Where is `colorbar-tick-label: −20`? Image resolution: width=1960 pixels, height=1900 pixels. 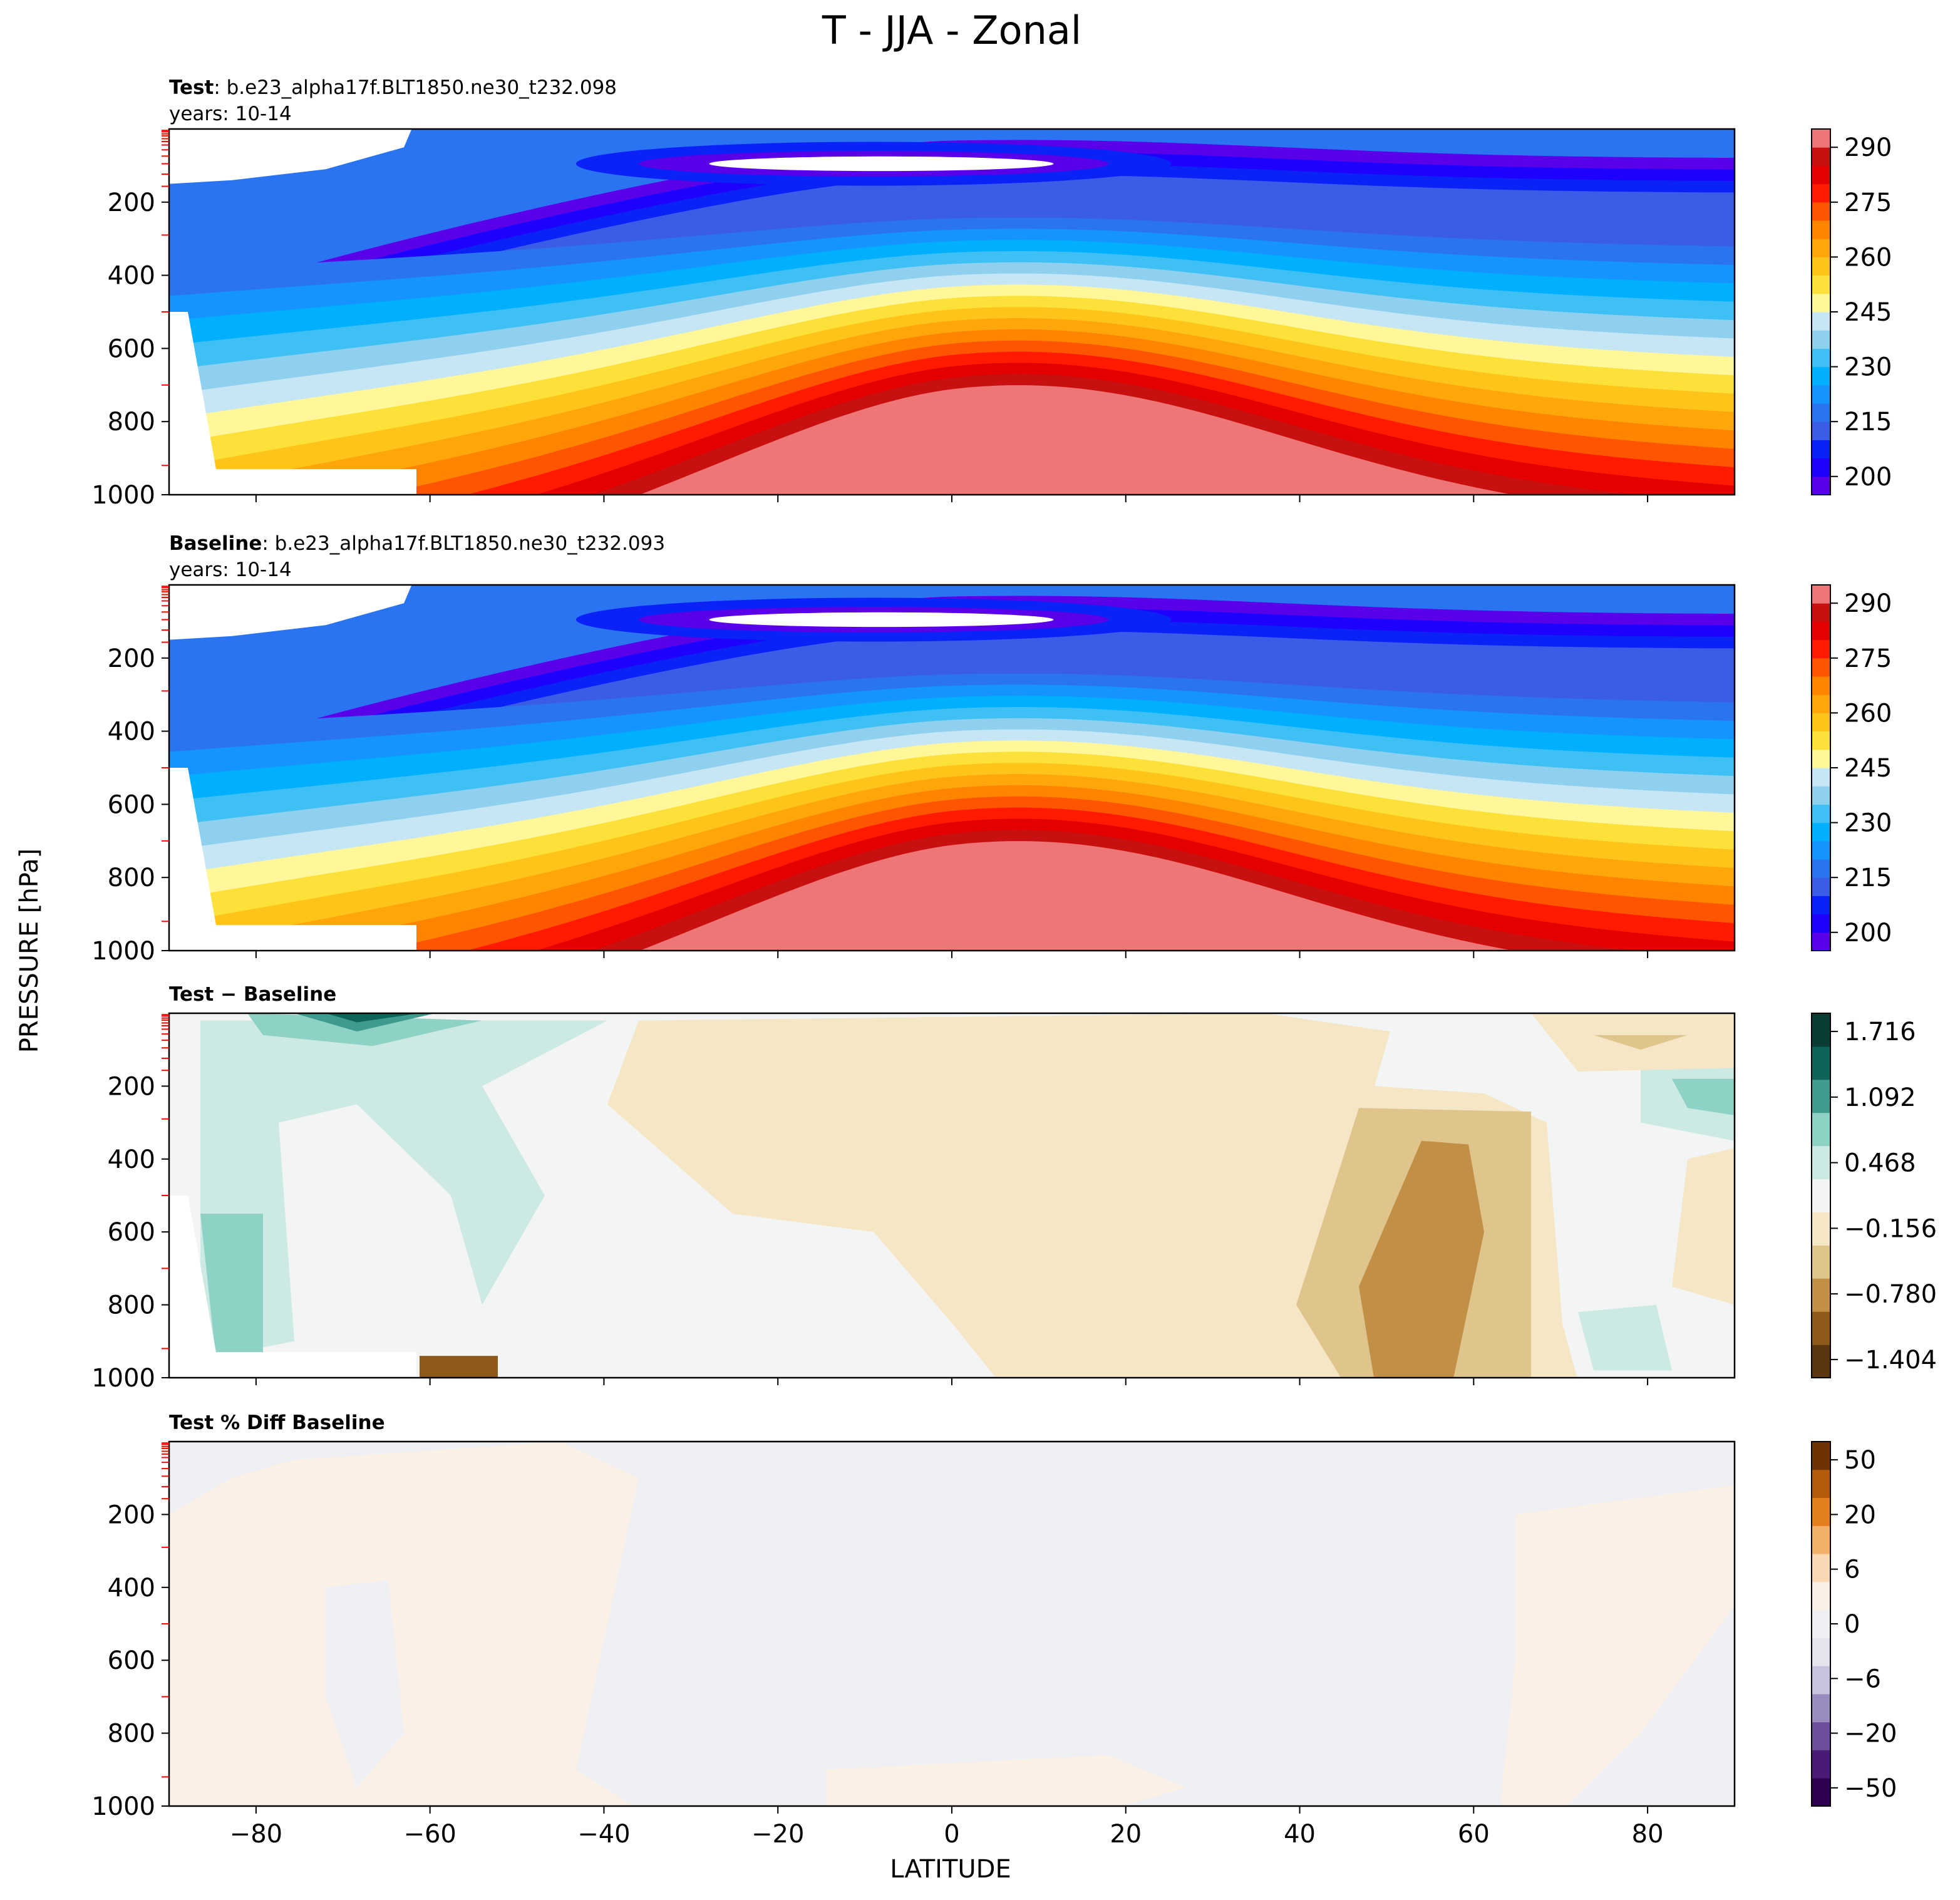 colorbar-tick-label: −20 is located at coordinates (1870, 1734).